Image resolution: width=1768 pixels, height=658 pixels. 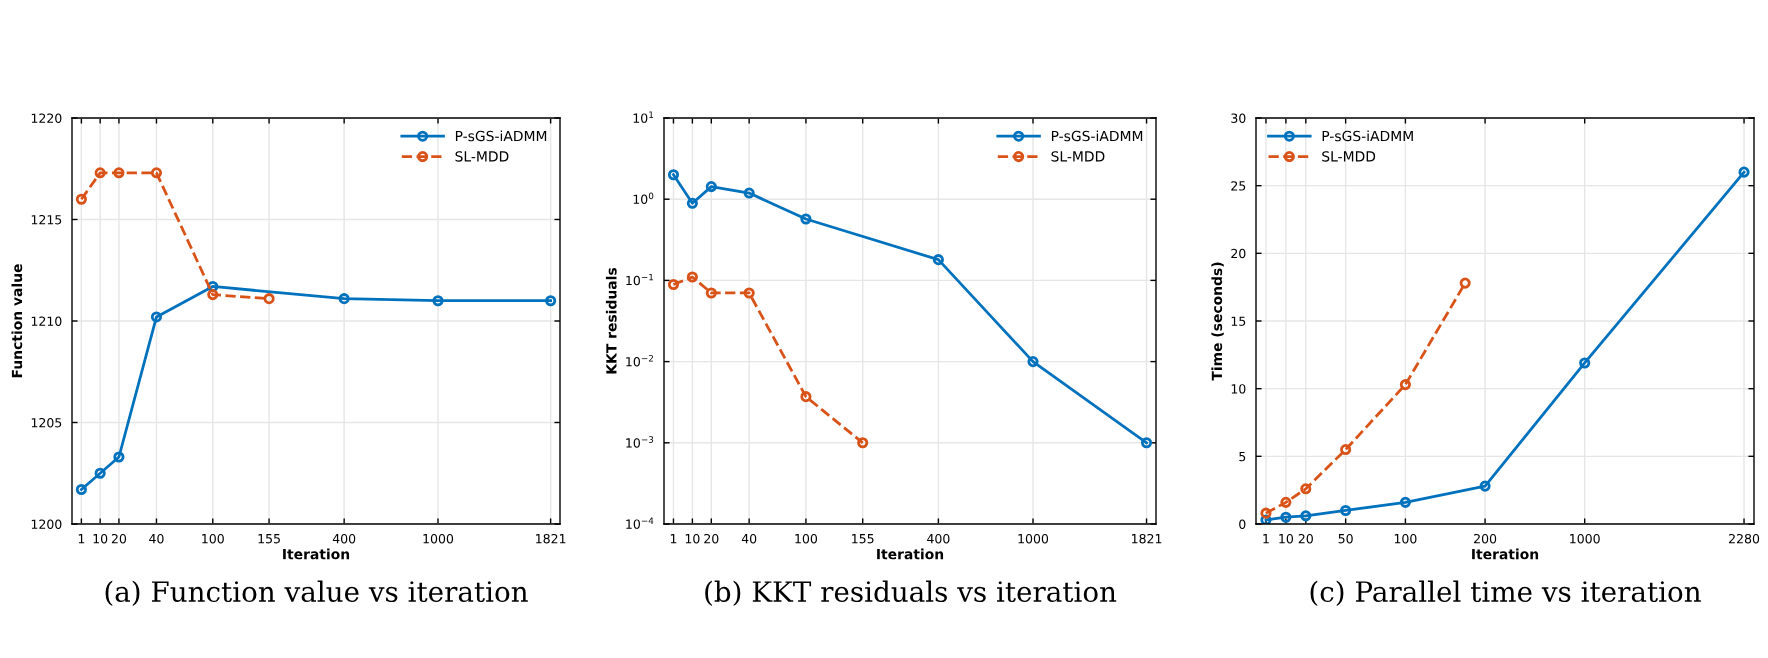 I want to click on text: (c) Parallel time vs iteration, so click(x=1505, y=593).